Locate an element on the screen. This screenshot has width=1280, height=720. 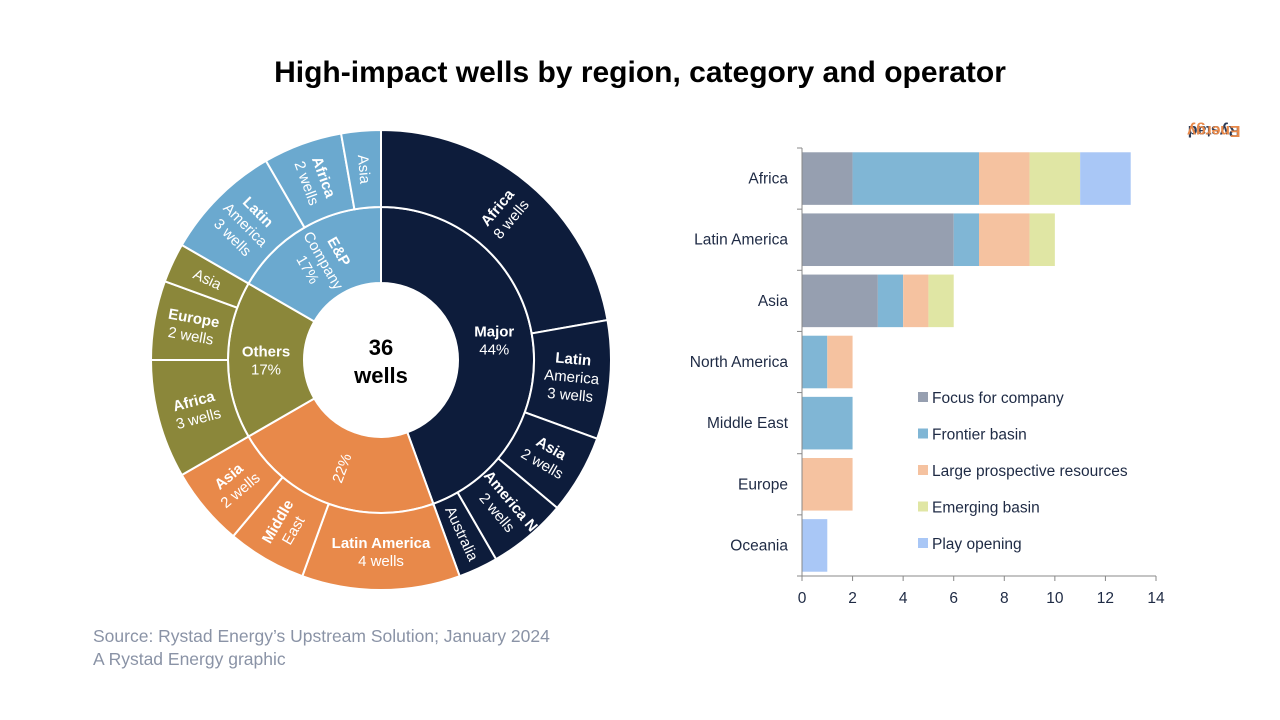
center-label: 36 wells is located at coordinates (380, 361).